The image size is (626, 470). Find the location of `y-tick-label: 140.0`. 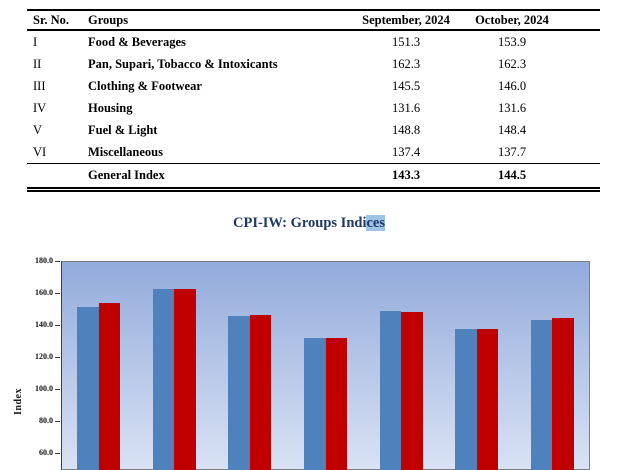

y-tick-label: 140.0 is located at coordinates (44, 324).